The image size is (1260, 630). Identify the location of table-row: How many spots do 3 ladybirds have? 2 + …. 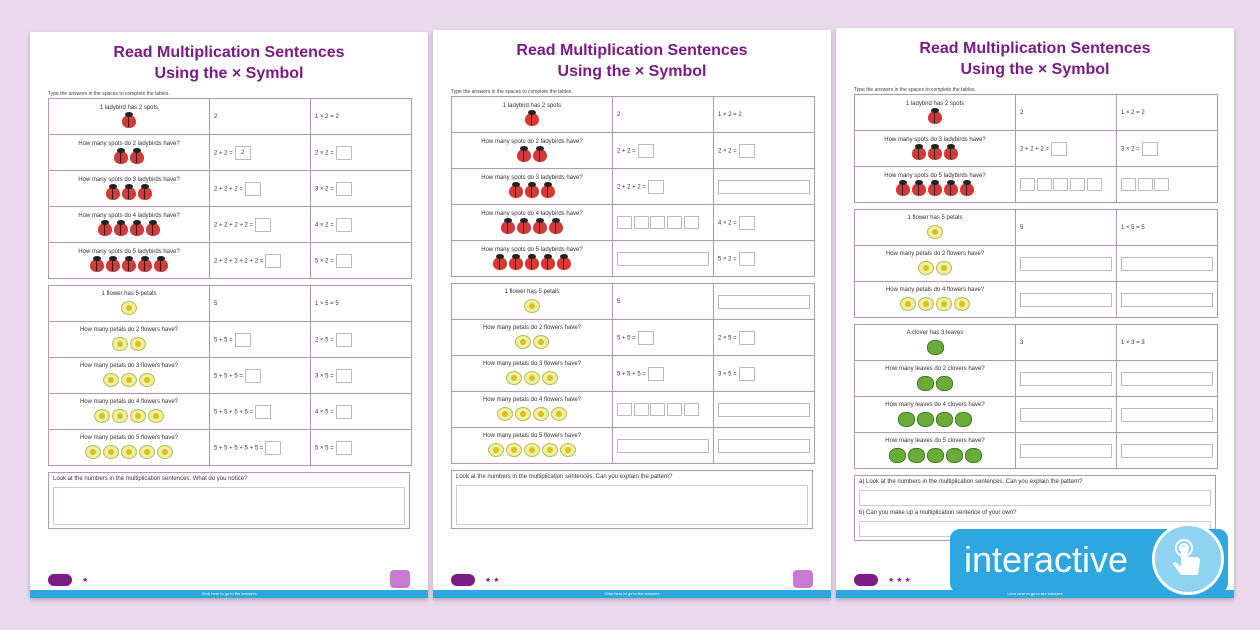
(1036, 148).